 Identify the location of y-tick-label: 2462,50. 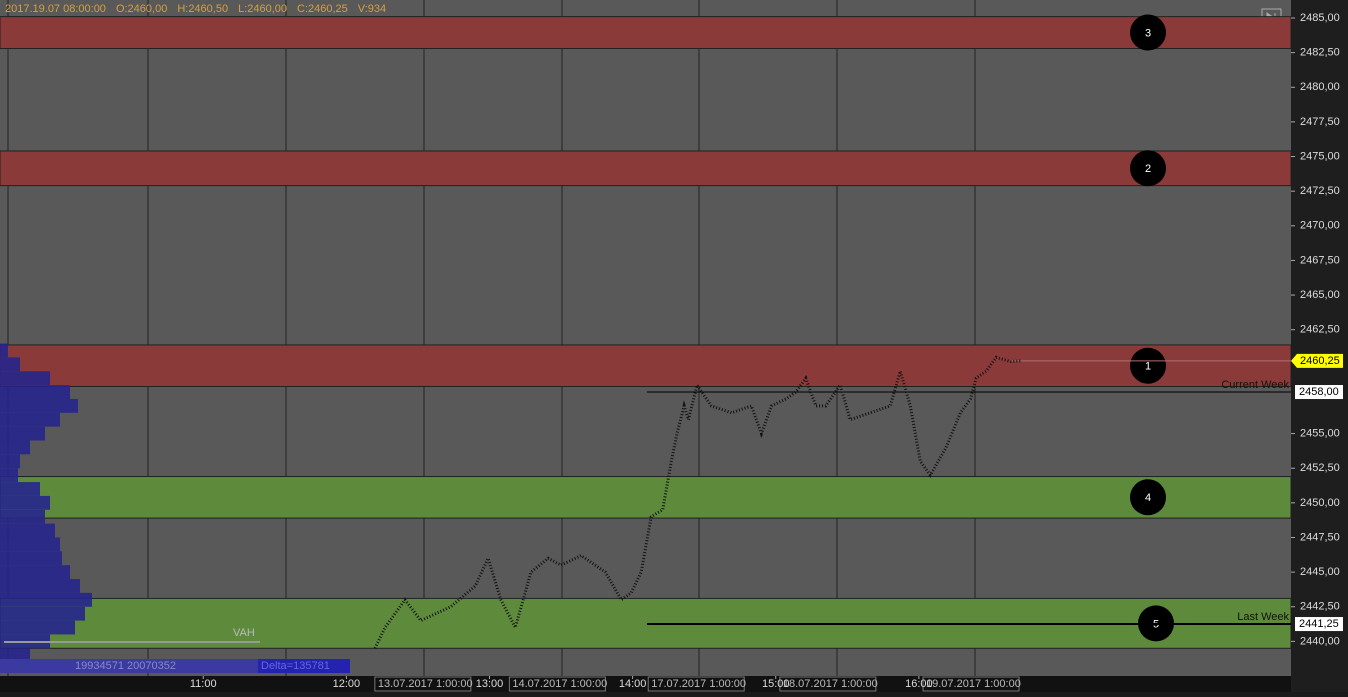
(1320, 330).